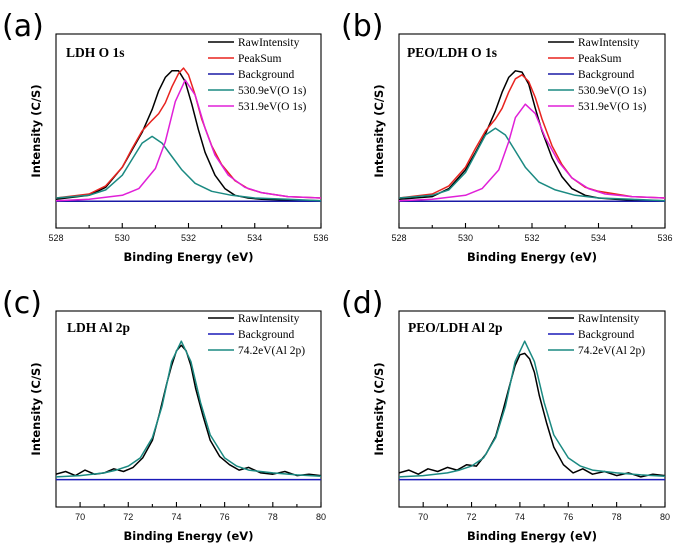 This screenshot has height=547, width=675. What do you see at coordinates (23, 26) in the screenshot?
I see `panel-letter: (a)` at bounding box center [23, 26].